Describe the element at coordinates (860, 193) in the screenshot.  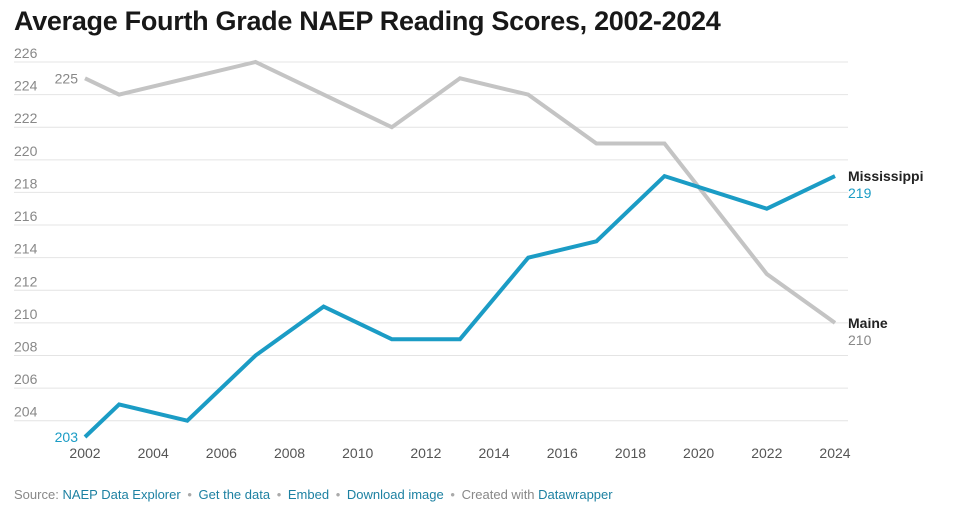
I see `end-value-label-mississippi: 219` at that location.